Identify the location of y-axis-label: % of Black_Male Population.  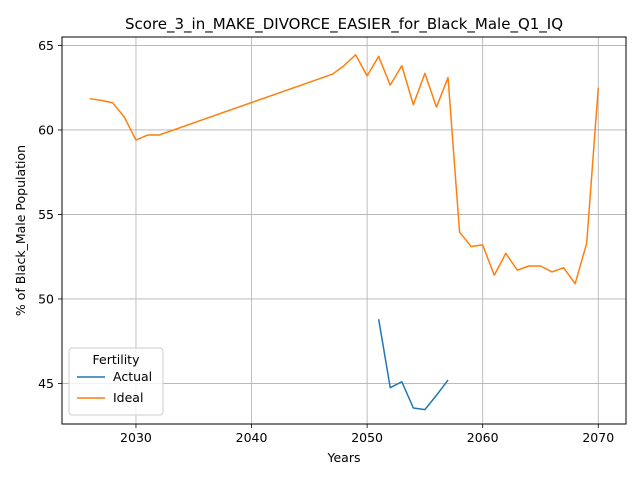
(20, 230).